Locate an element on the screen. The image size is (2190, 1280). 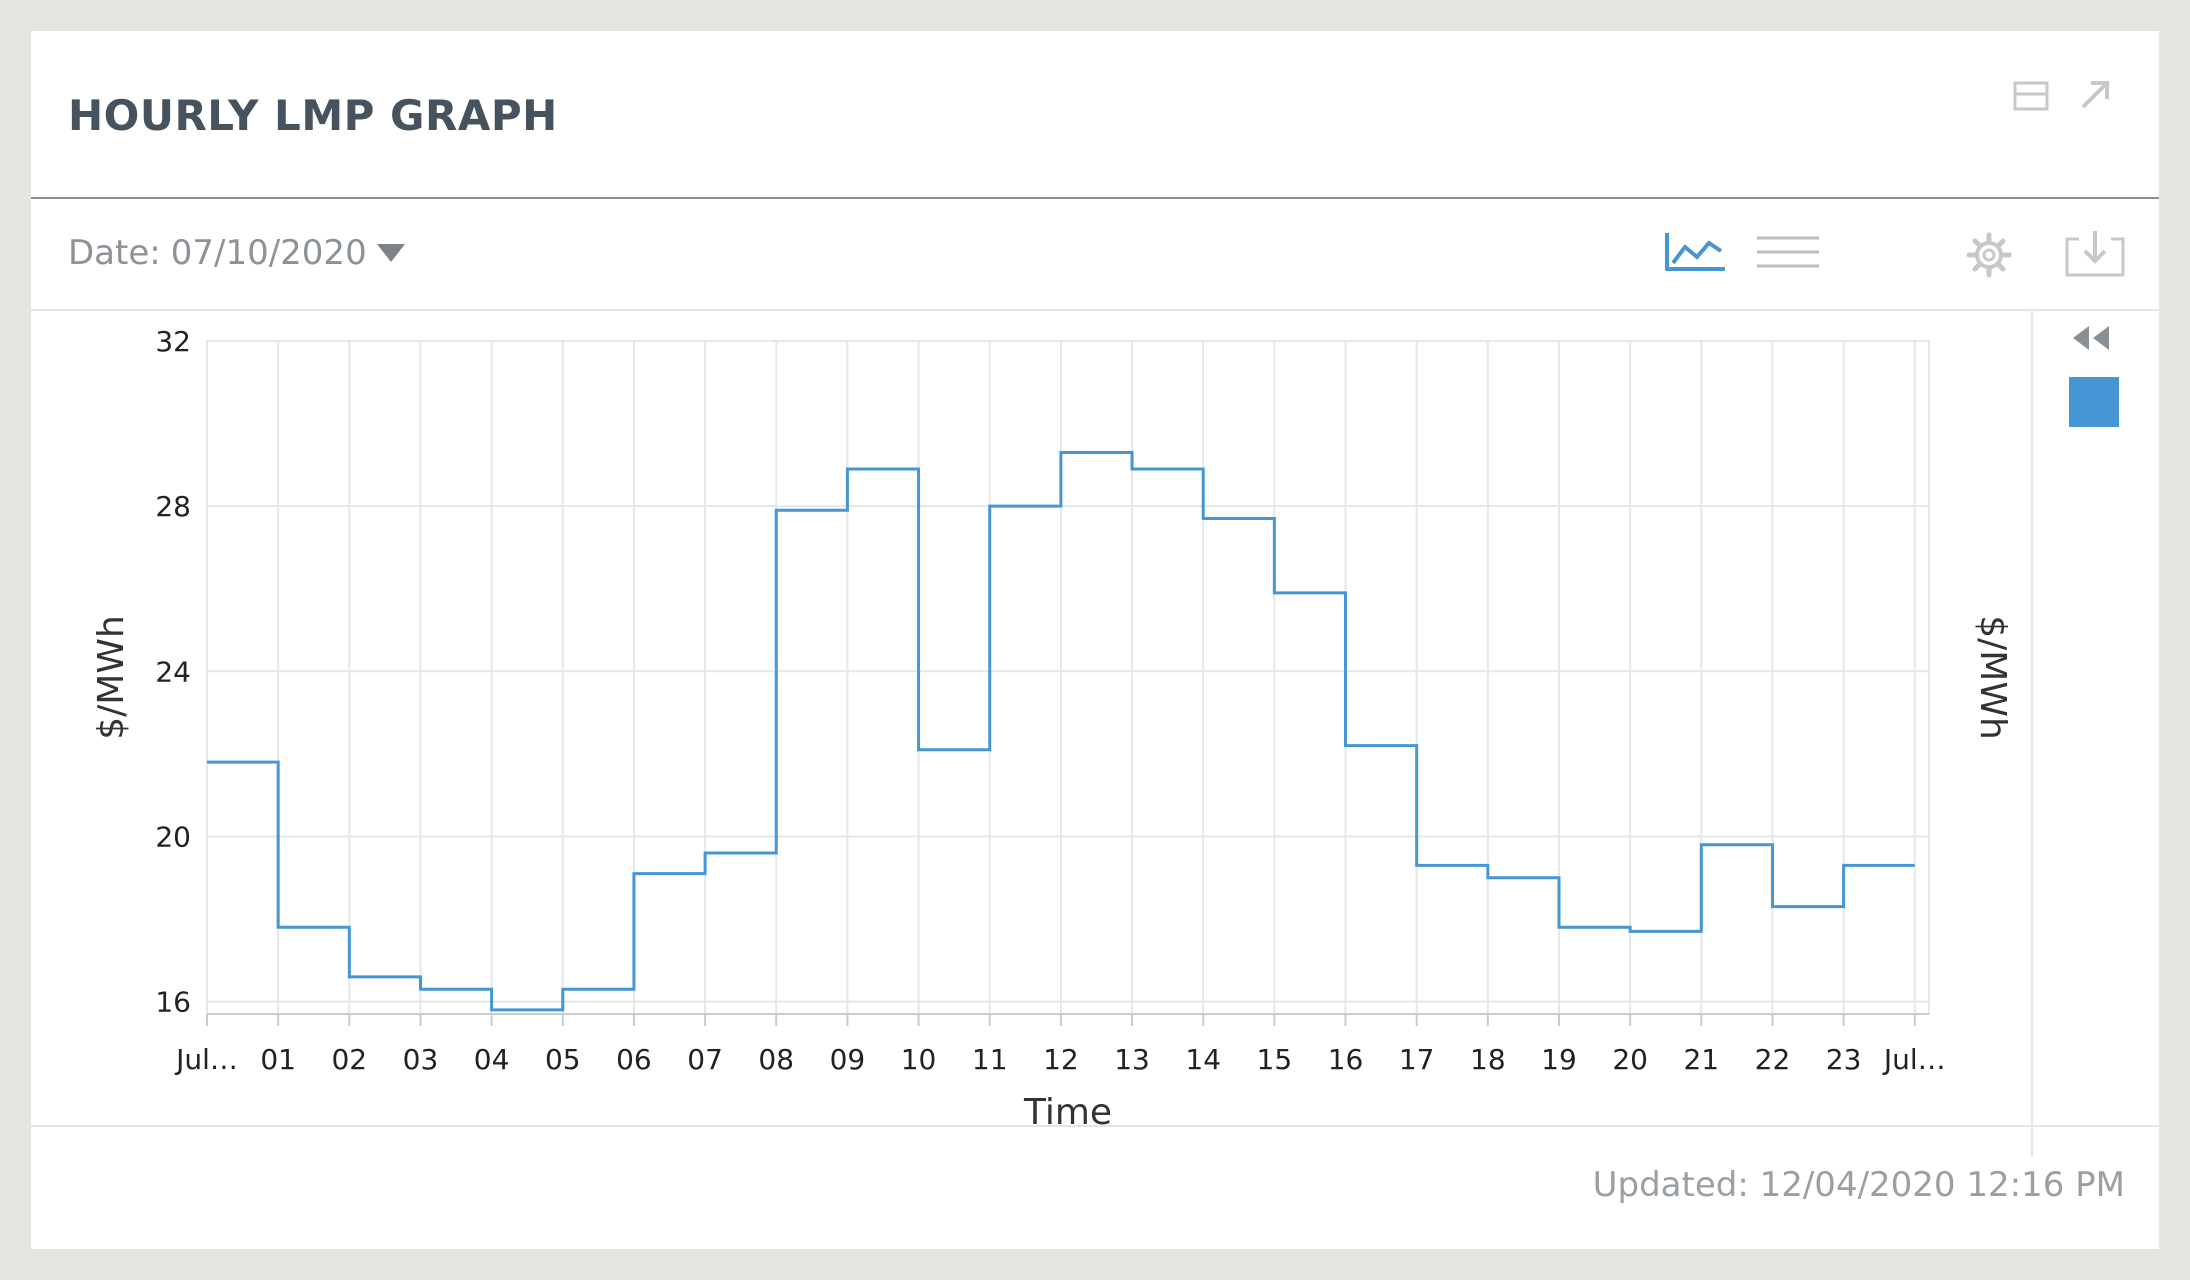
y-tick-label: 32 is located at coordinates (173, 341).